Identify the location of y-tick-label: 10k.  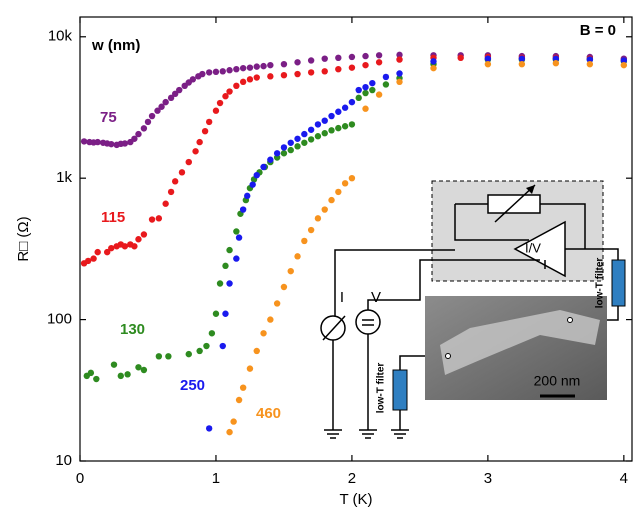
(60, 36).